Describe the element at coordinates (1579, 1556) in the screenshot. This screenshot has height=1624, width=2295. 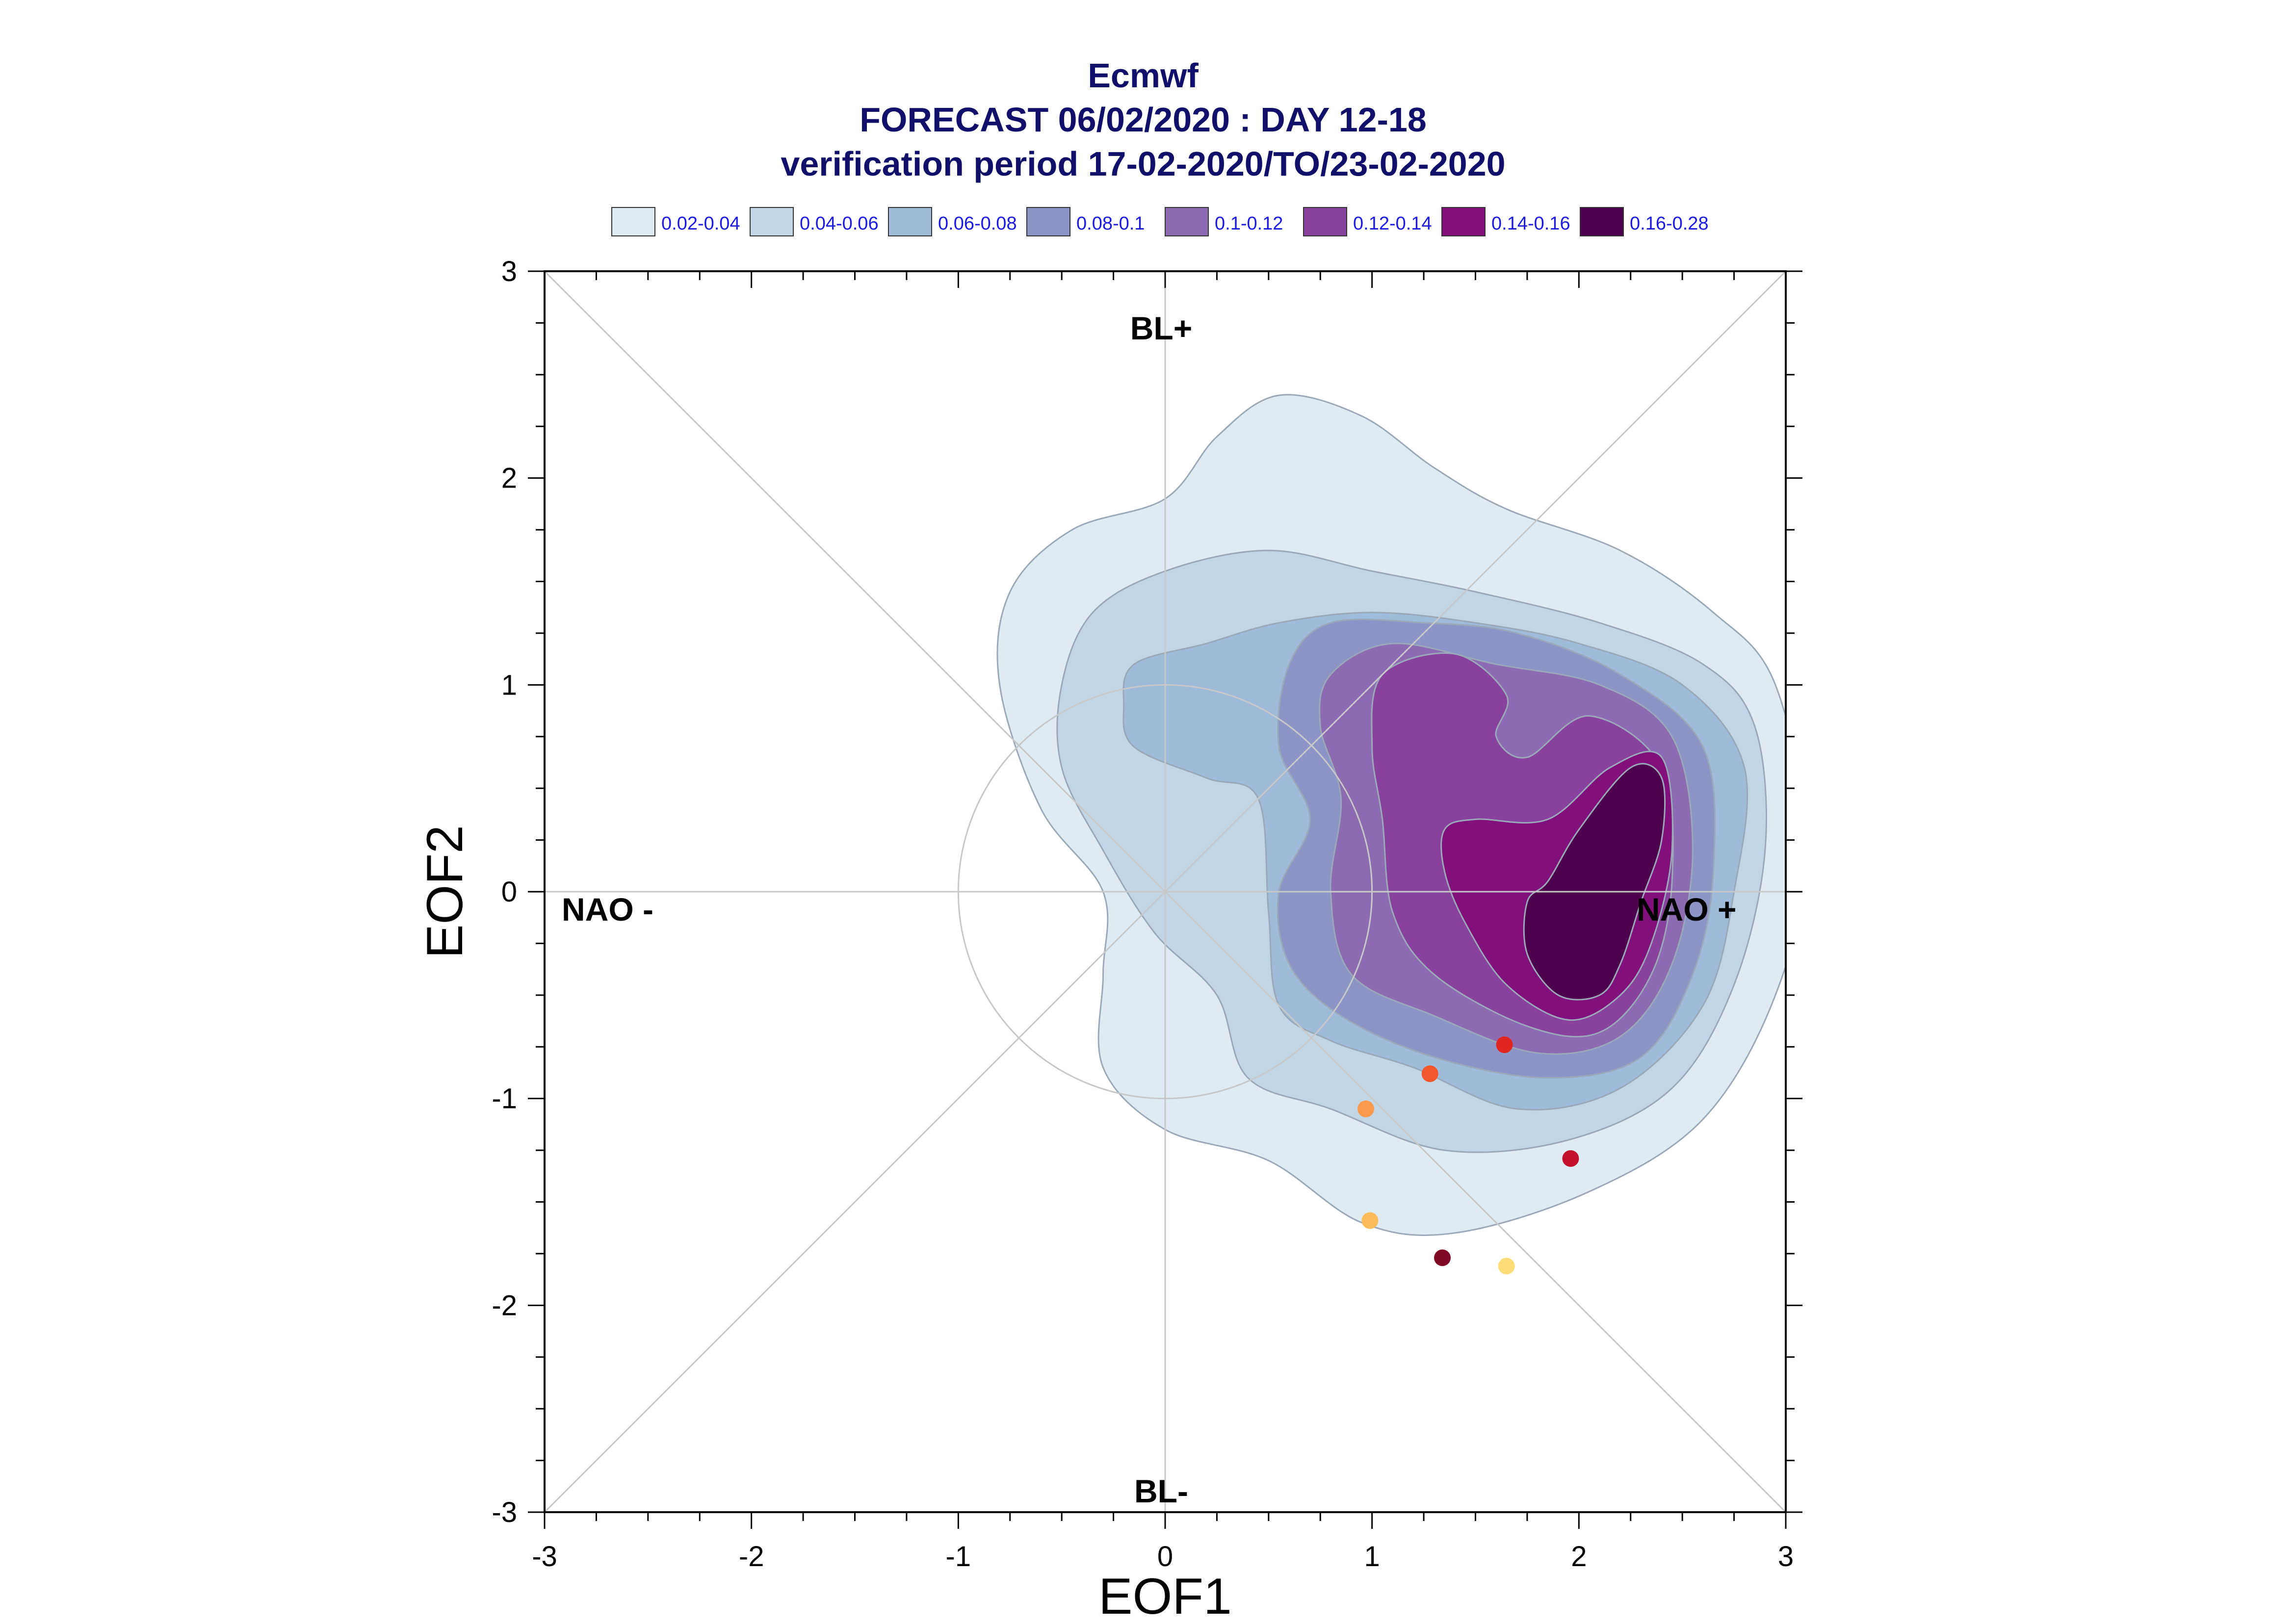
I see `x-tick-label: 2` at that location.